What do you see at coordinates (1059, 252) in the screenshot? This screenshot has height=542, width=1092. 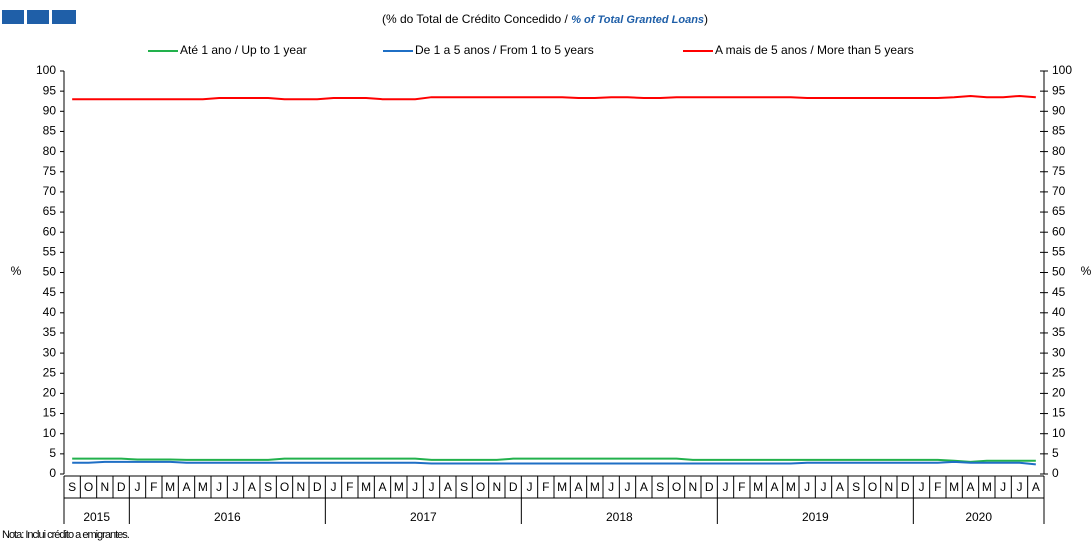 I see `y2-tick-label: 55` at bounding box center [1059, 252].